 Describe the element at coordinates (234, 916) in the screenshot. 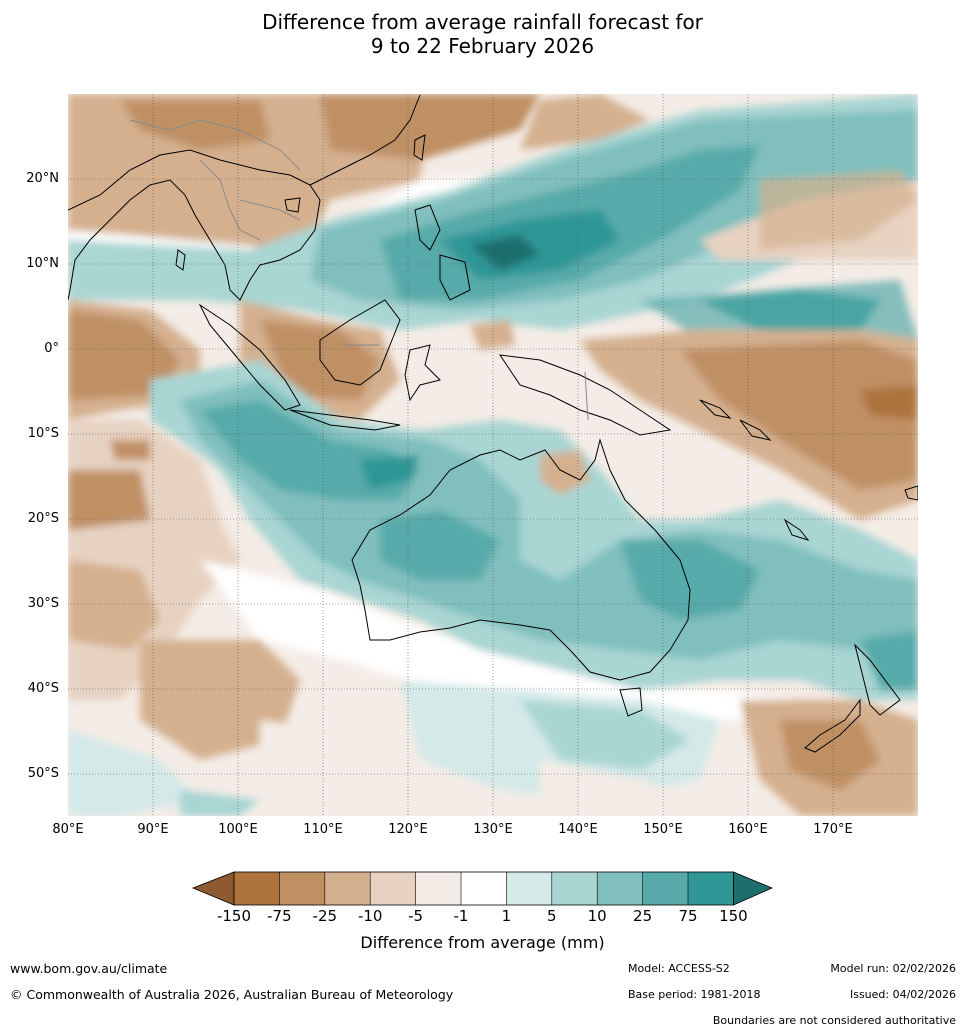

I see `colorbar-tick-label: -150` at that location.